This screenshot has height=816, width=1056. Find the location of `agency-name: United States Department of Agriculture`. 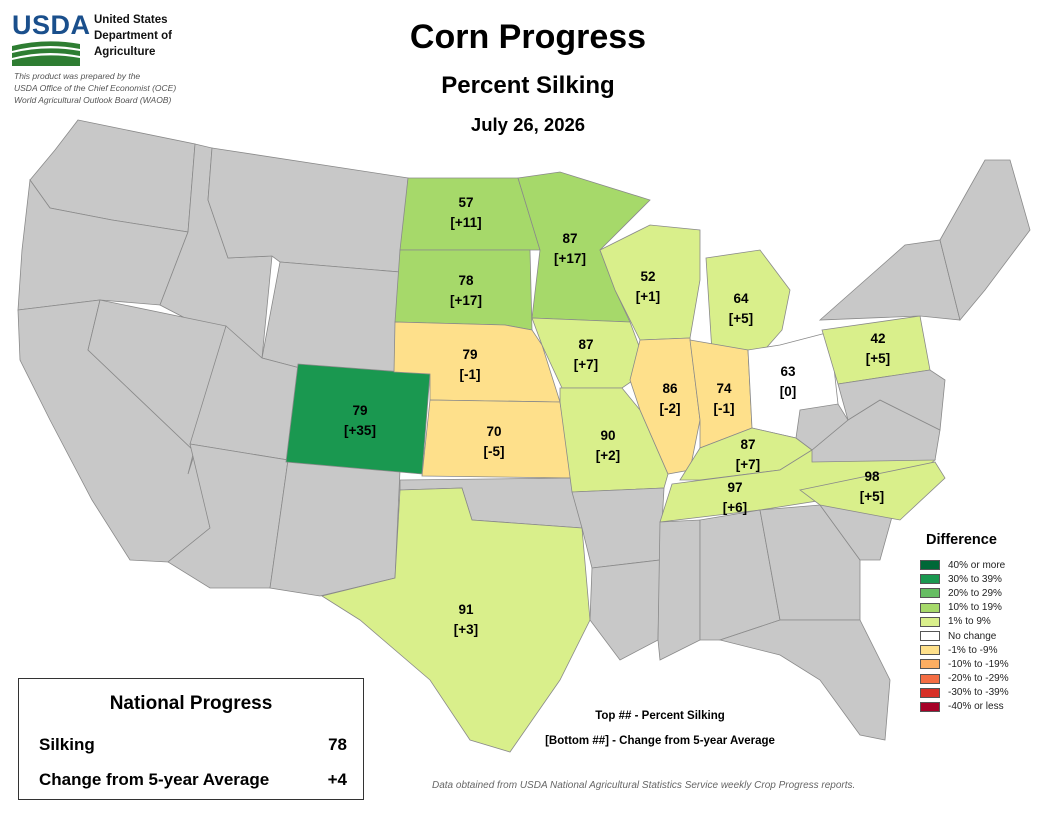

agency-name: United States Department of Agriculture is located at coordinates (154, 36).